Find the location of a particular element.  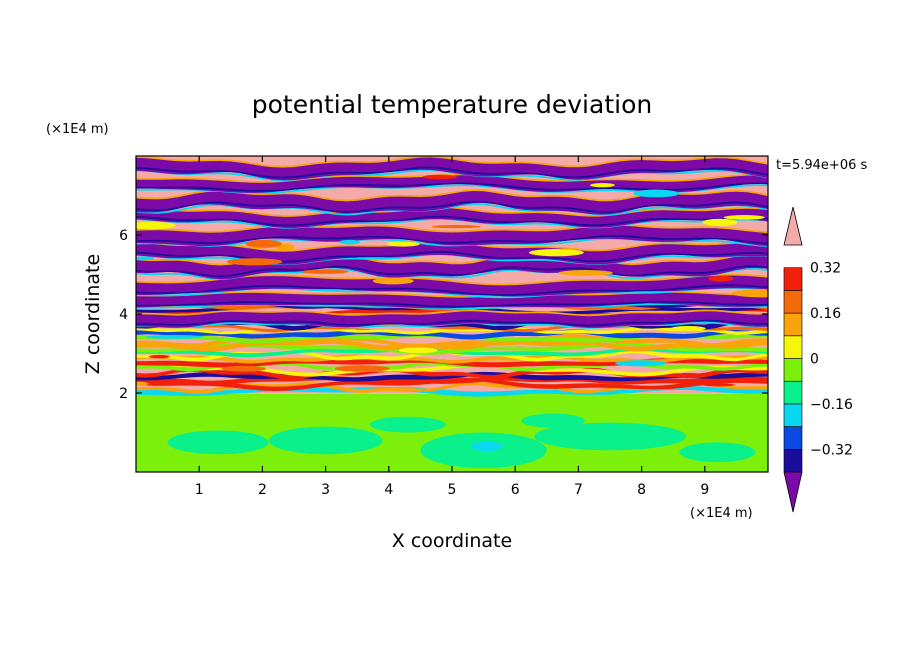

x-tick-label: 7 is located at coordinates (578, 490).